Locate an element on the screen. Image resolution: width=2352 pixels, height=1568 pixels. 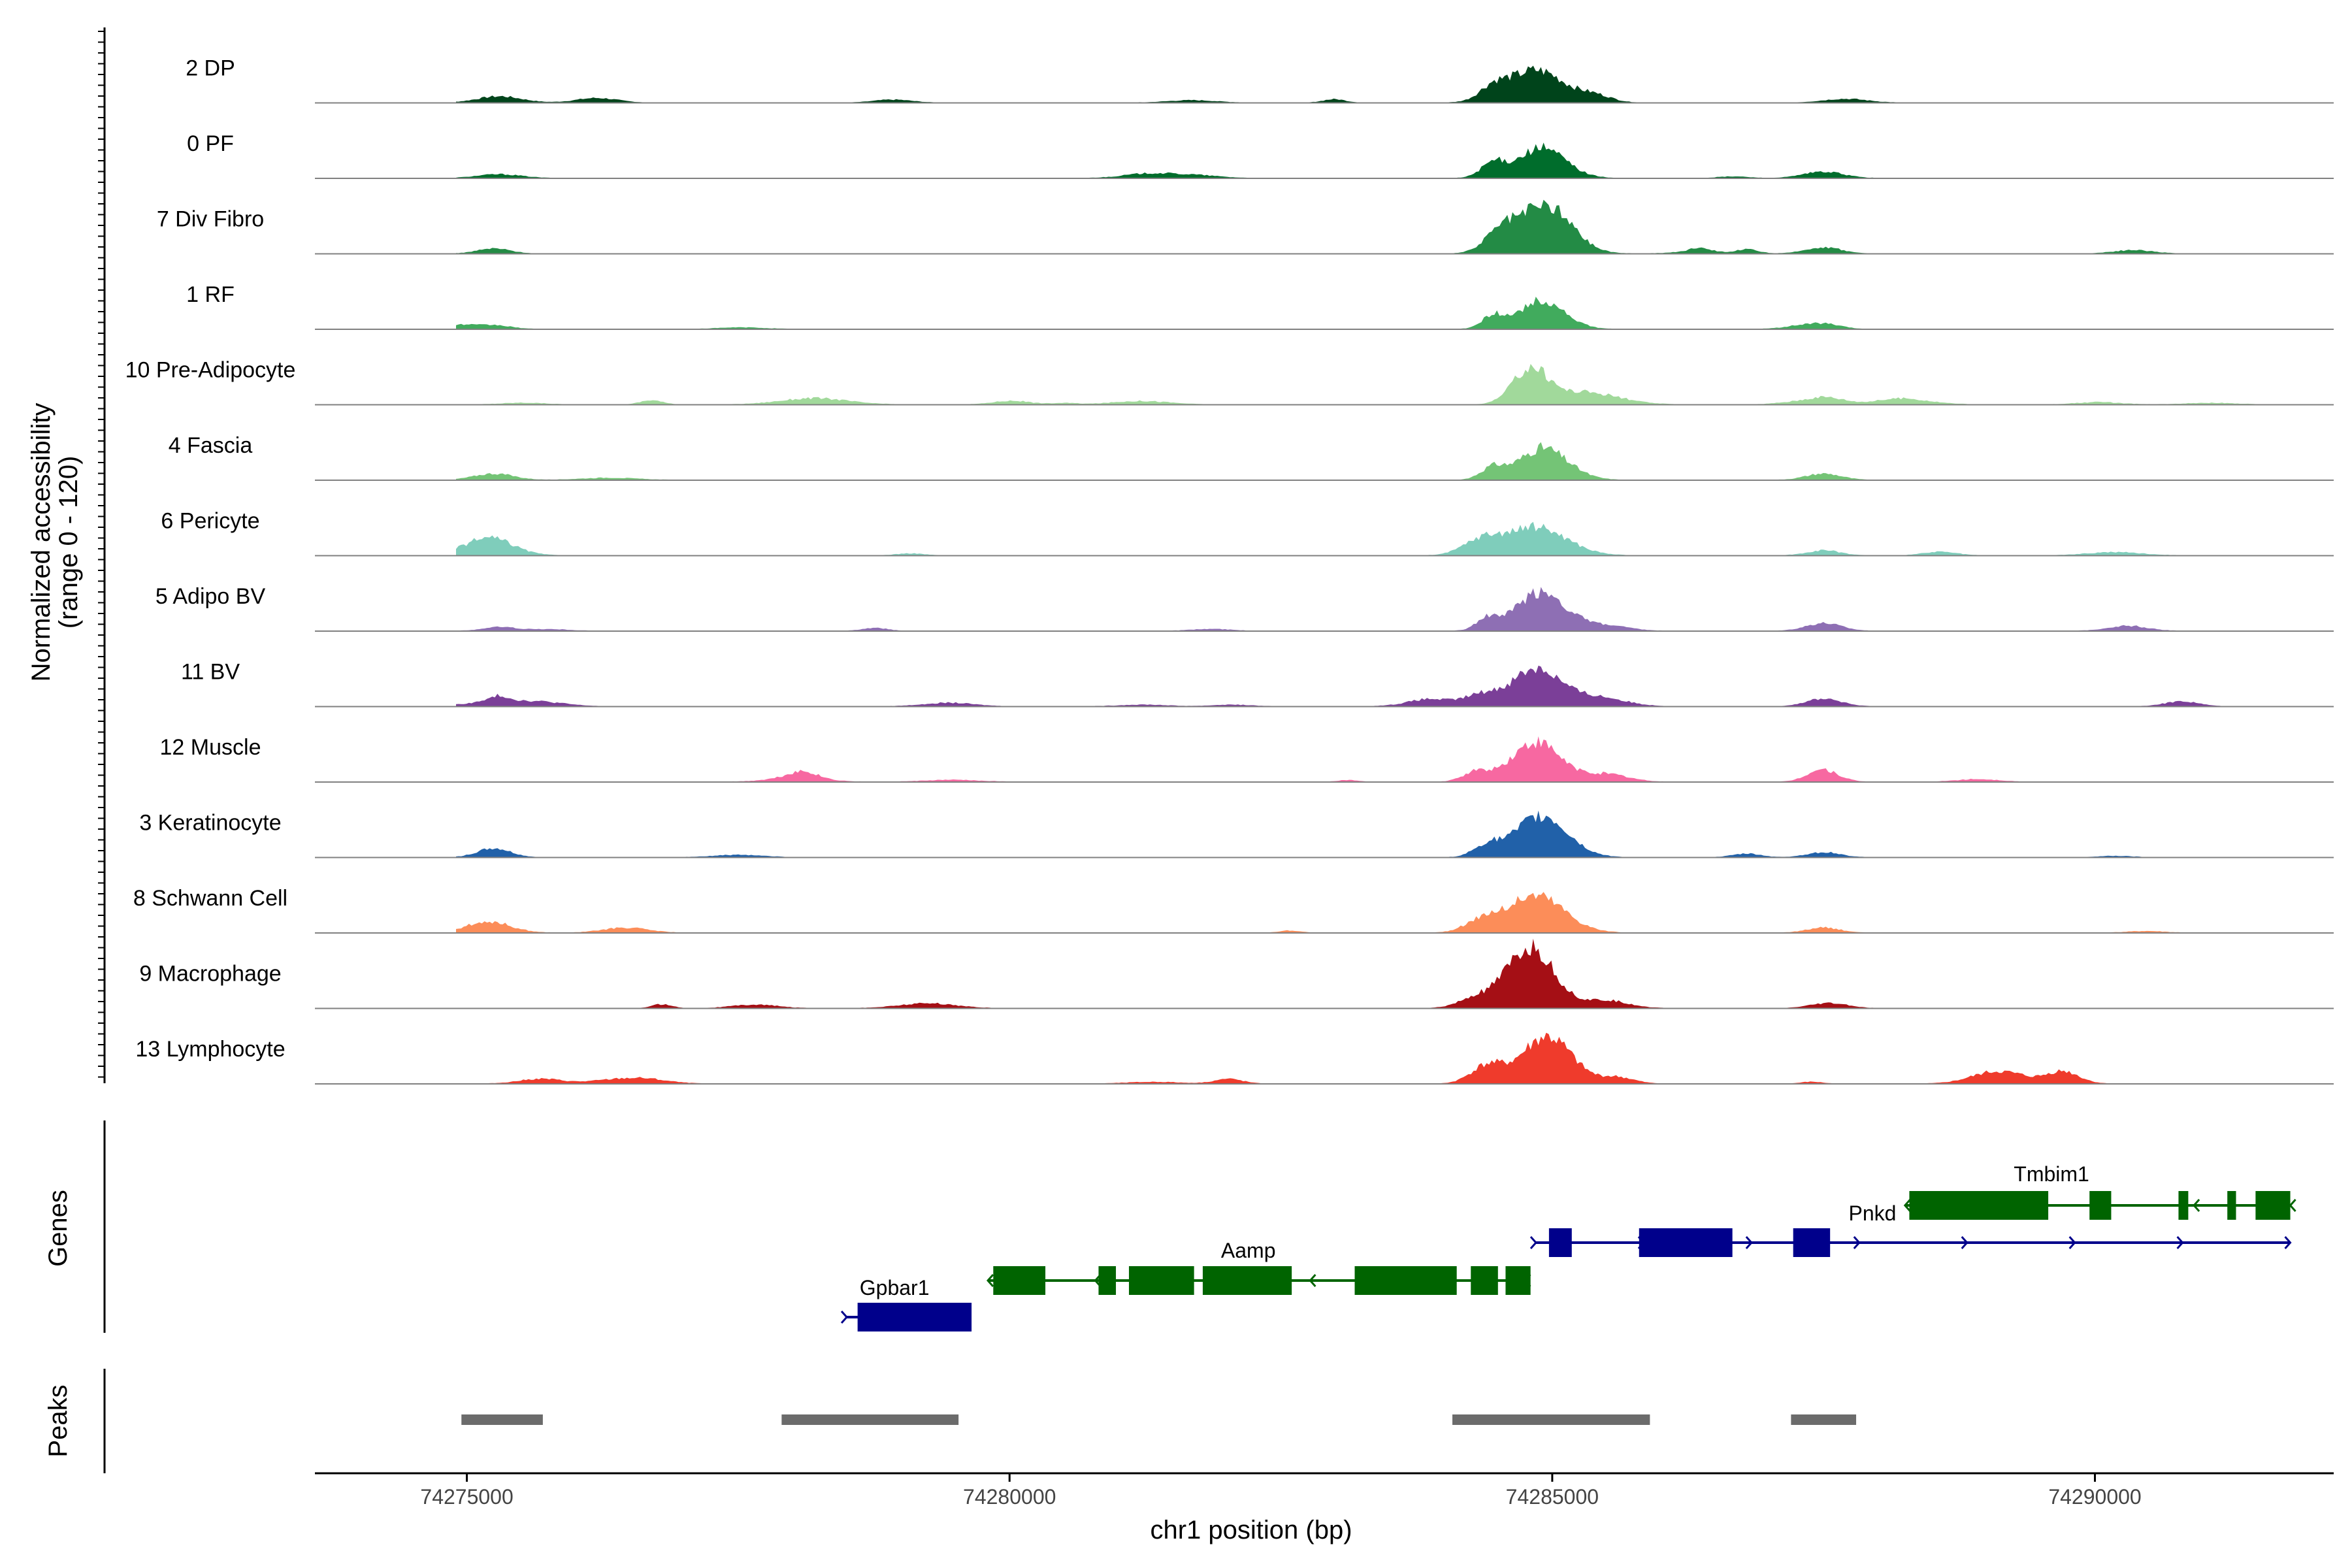
track-label: 0 PF is located at coordinates (210, 143).